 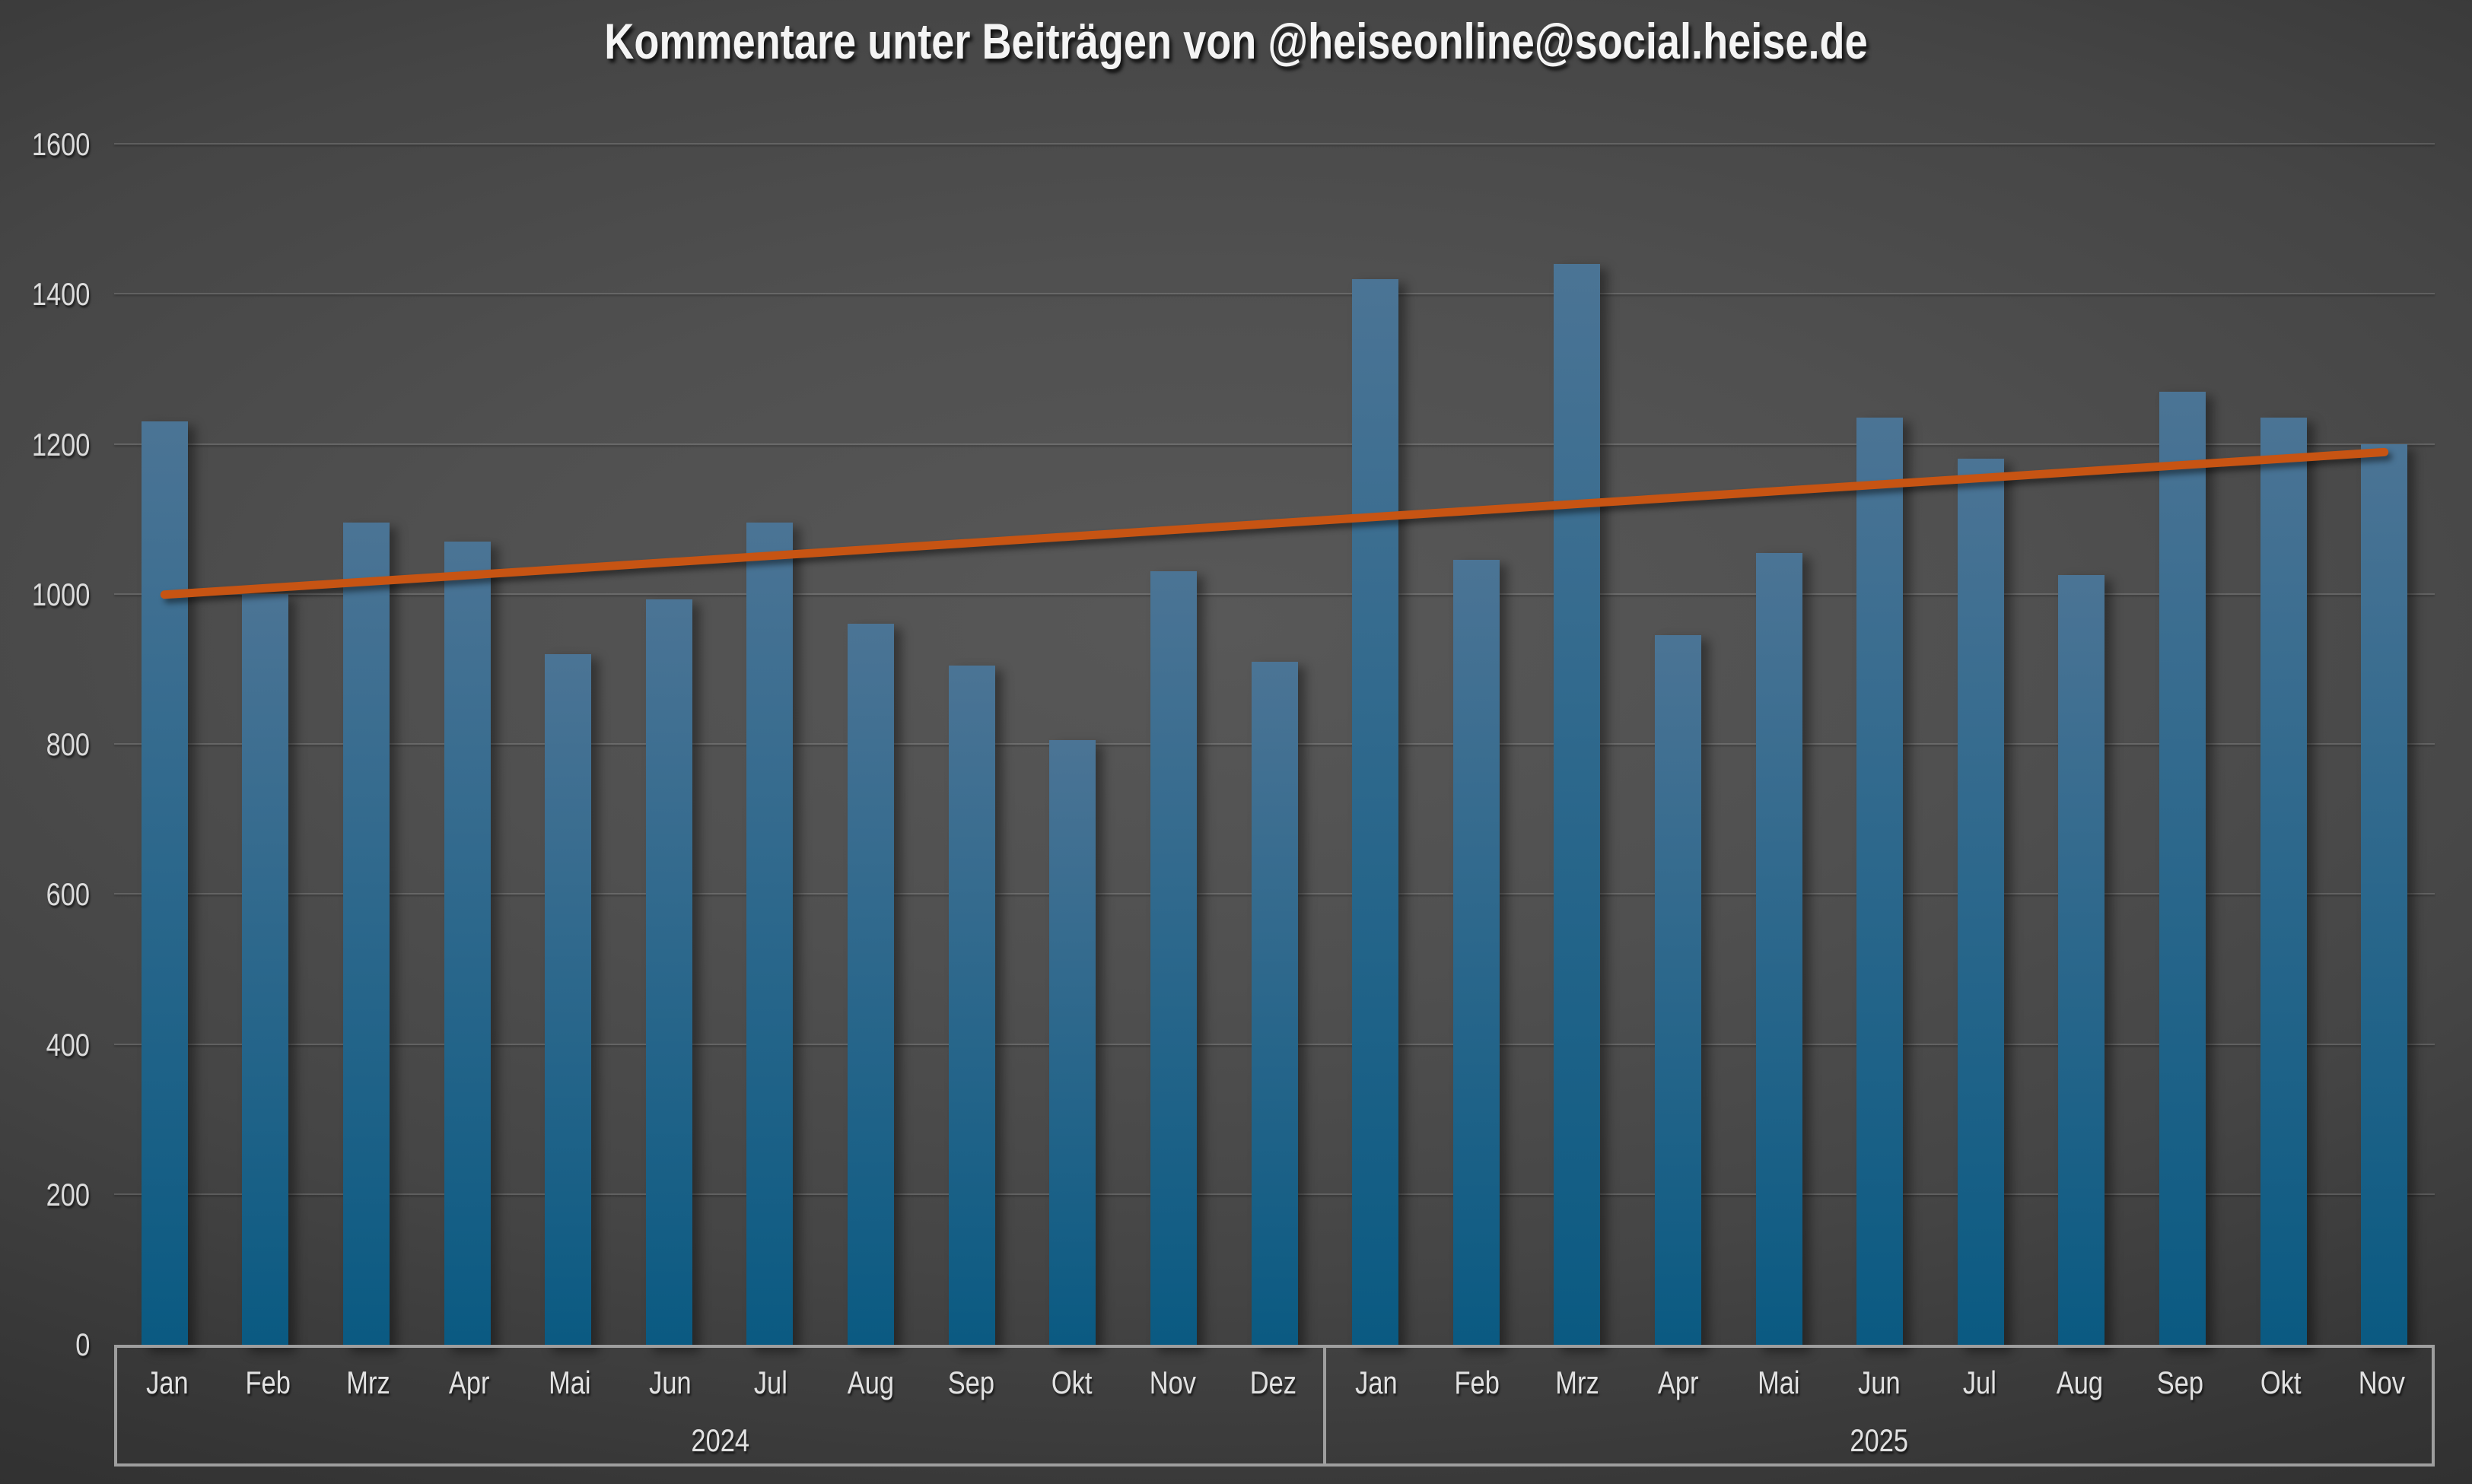 What do you see at coordinates (720, 1440) in the screenshot?
I see `year-label-text: 2024` at bounding box center [720, 1440].